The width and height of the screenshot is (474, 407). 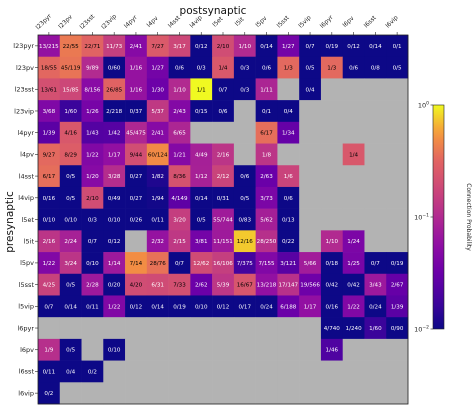 I want to click on cell-label: 0/22, so click(x=288, y=242).